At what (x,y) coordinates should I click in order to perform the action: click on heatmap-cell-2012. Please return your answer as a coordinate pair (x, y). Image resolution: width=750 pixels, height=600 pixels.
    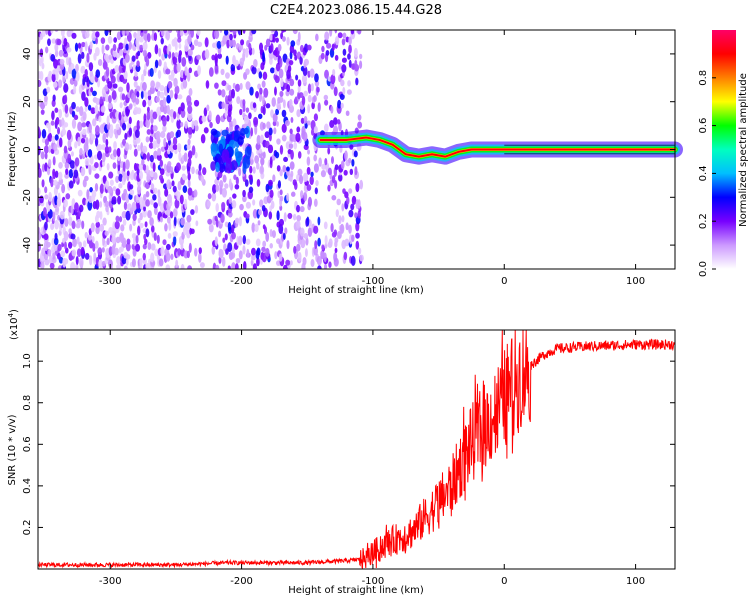
    Looking at the image, I should click on (213, 147).